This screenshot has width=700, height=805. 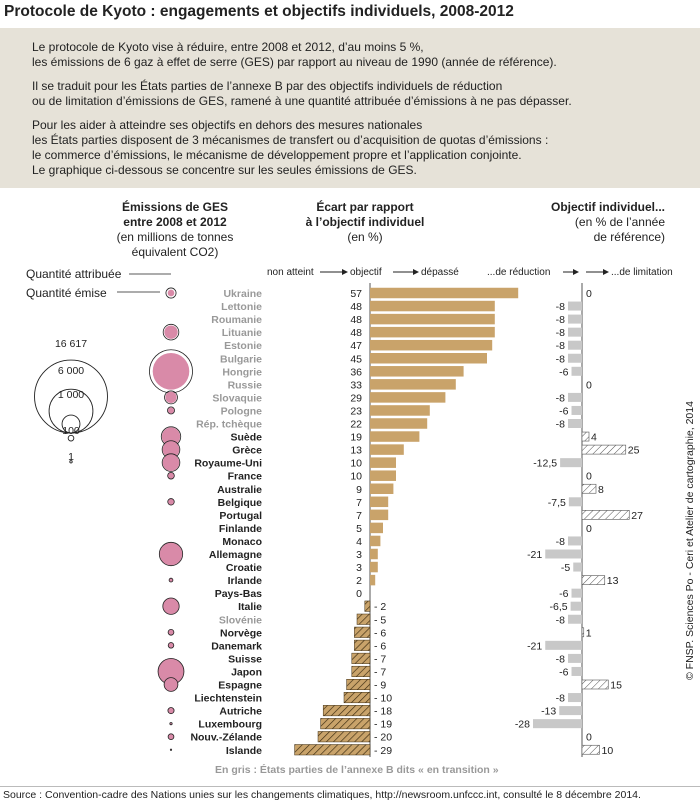 I want to click on country-label: Suisse, so click(x=245, y=659).